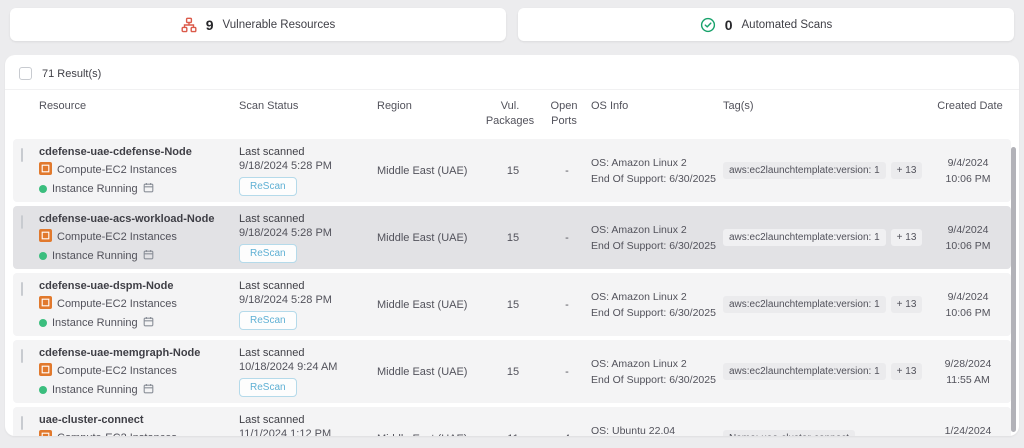  Describe the element at coordinates (189, 25) in the screenshot. I see `network-icon` at that location.